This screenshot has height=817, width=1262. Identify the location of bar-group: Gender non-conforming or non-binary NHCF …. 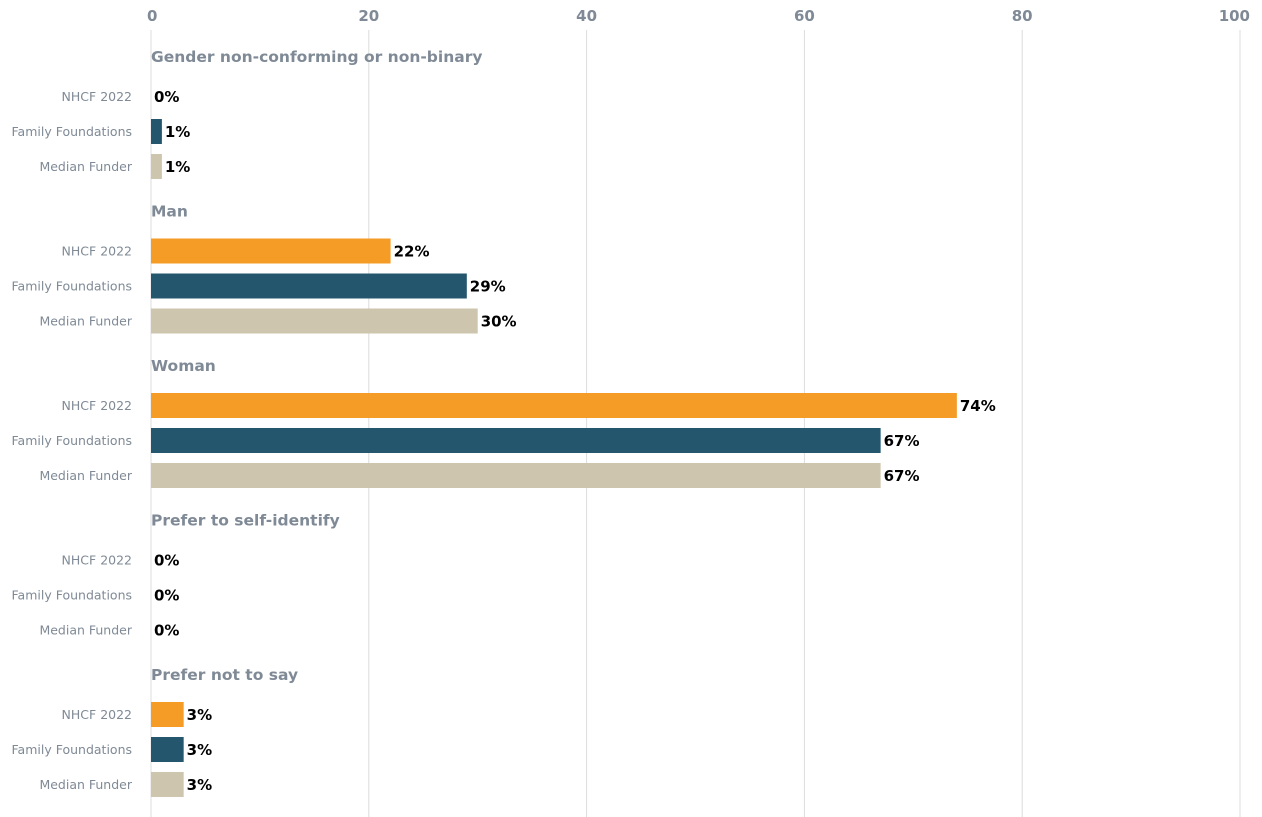
(247, 113).